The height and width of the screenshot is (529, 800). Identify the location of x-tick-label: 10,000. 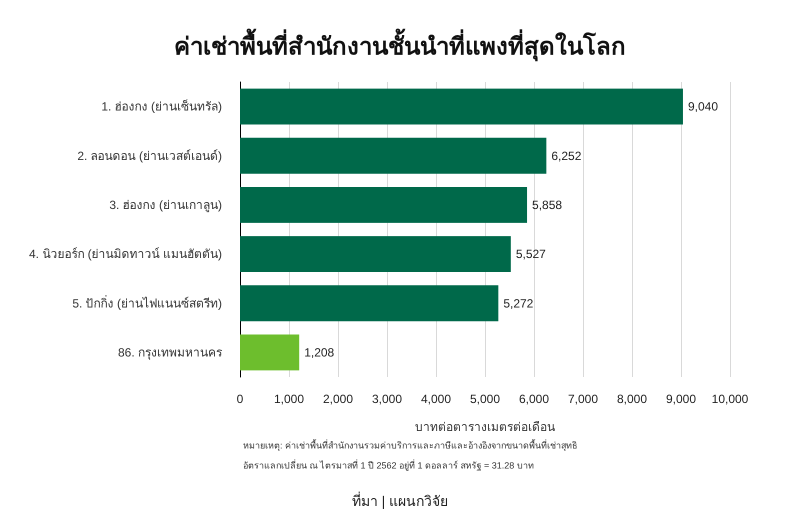
(730, 399).